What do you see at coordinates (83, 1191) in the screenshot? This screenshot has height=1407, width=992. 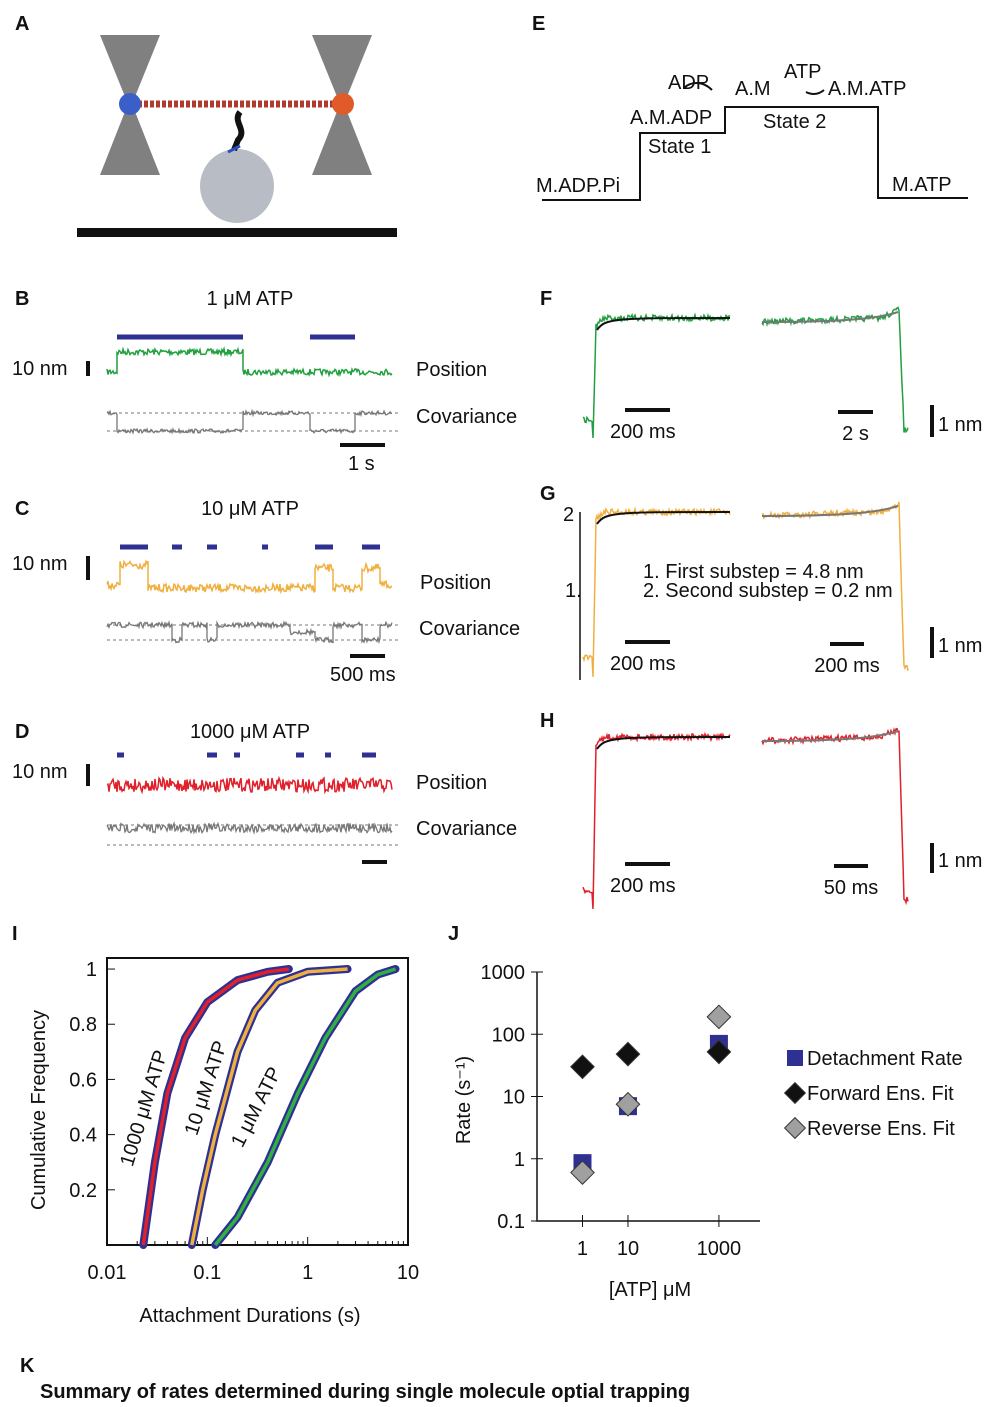 I see `y-tick-label: 0.2` at bounding box center [83, 1191].